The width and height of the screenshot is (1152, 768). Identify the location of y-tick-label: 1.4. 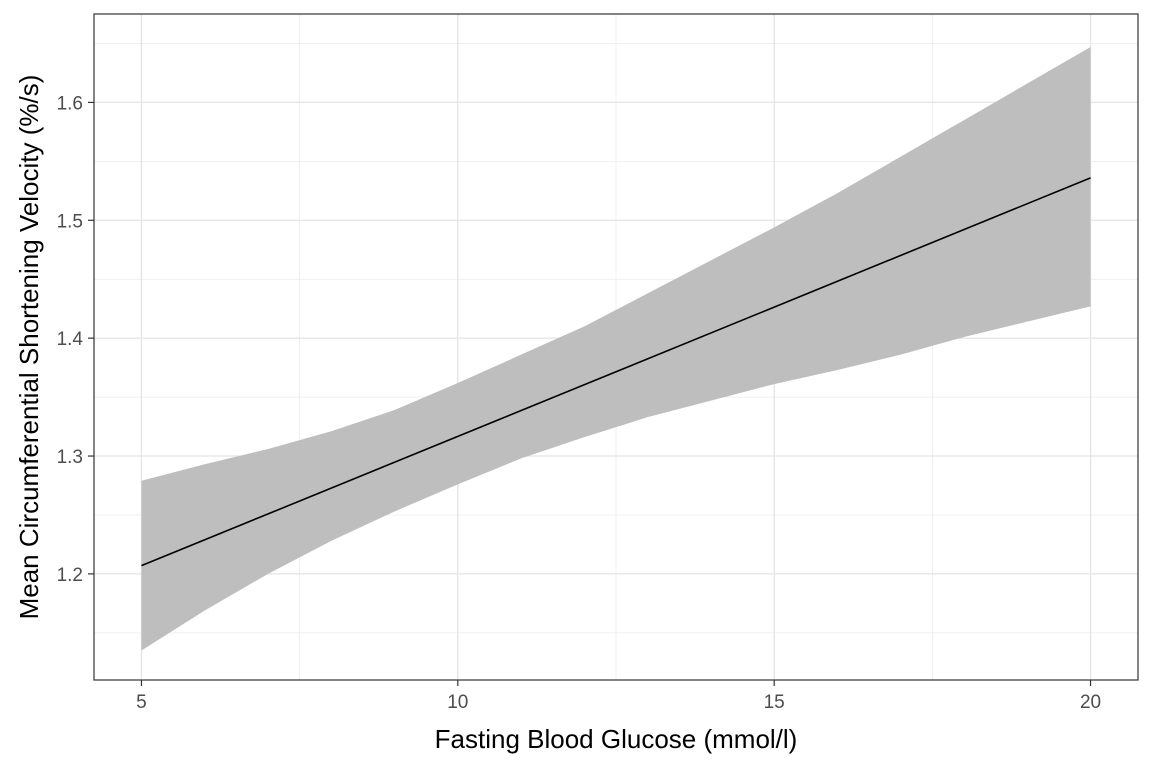
(70, 339).